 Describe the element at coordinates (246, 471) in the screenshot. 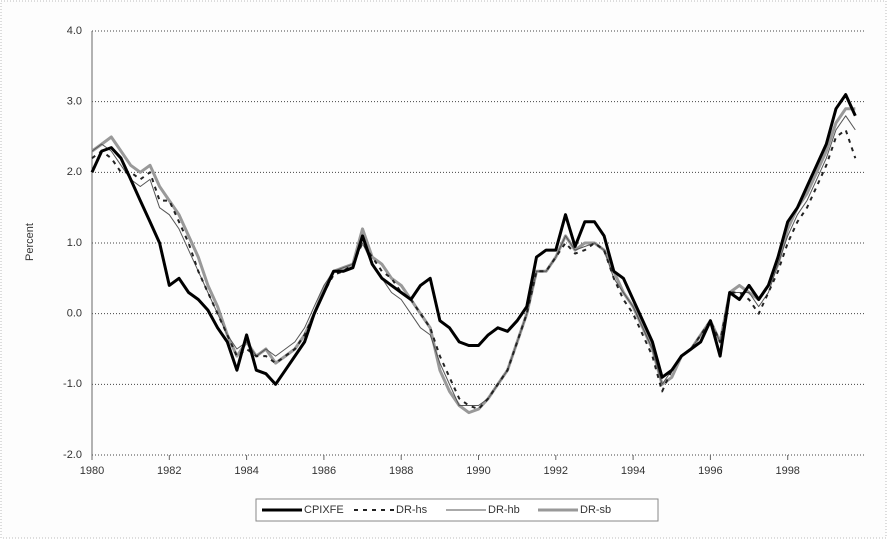

I see `x-tick-label: 1984` at that location.